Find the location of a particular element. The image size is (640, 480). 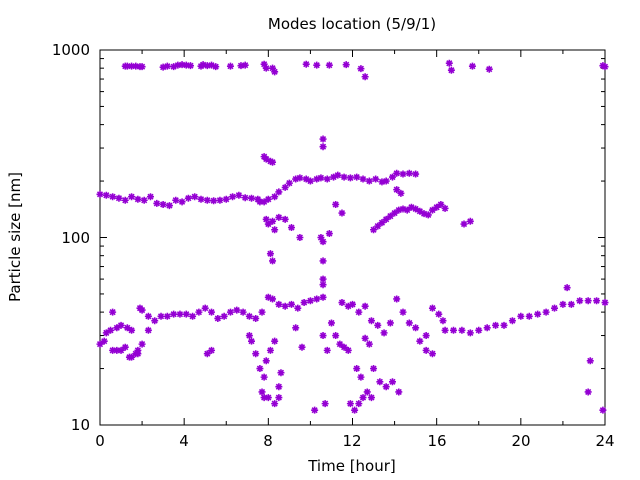

x-tick-label: 20 is located at coordinates (520, 441).